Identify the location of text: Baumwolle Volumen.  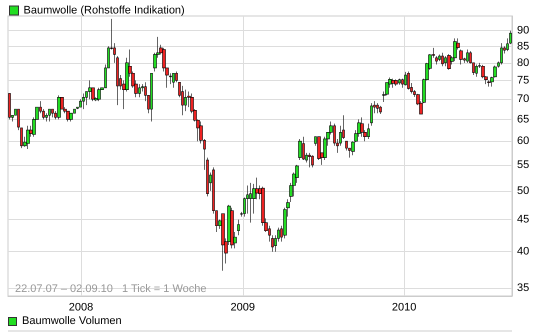
(72, 321).